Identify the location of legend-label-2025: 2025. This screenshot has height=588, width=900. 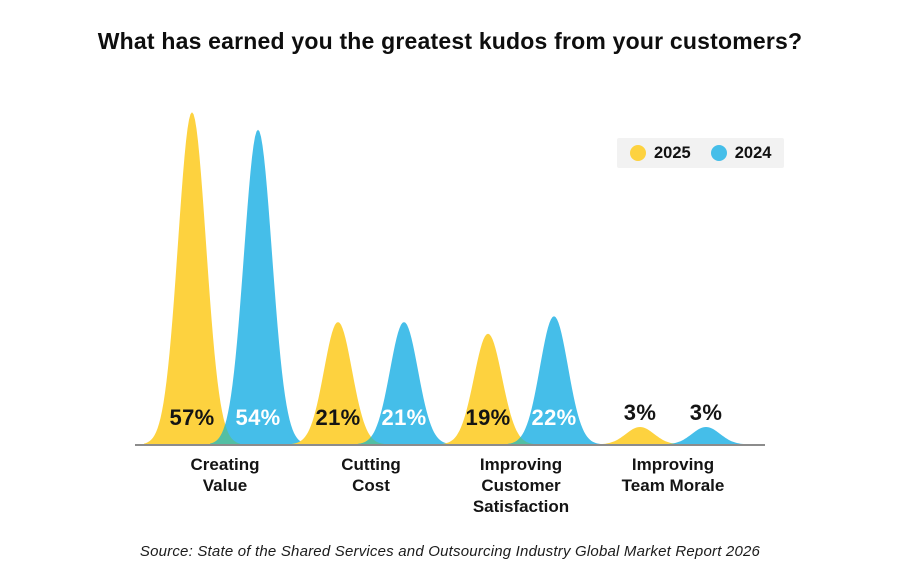
(672, 152).